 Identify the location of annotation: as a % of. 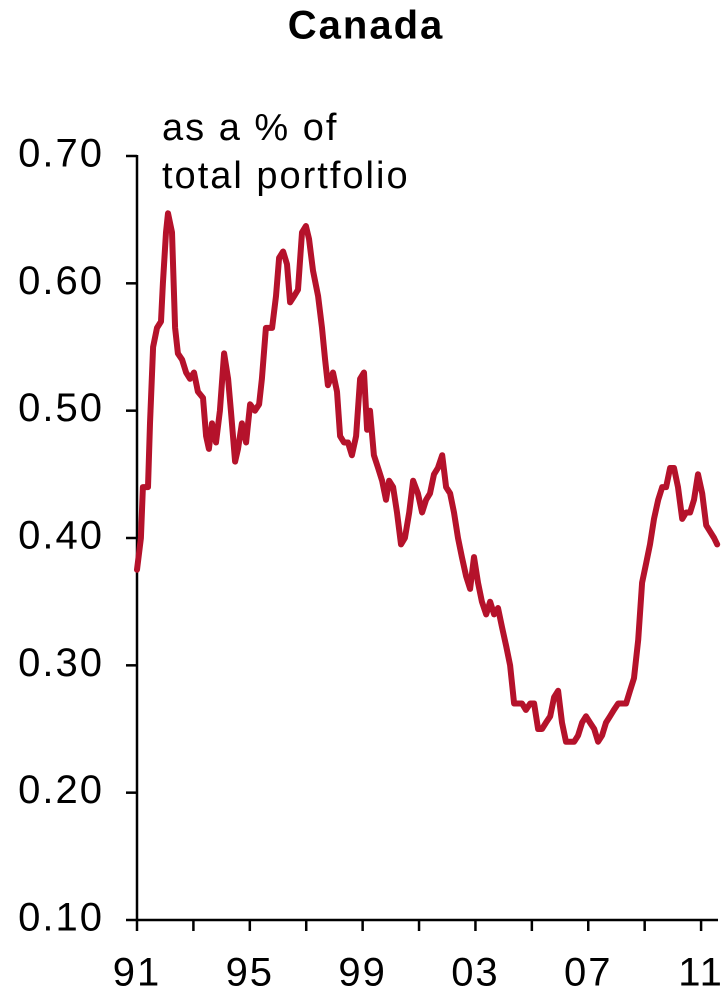
(250, 128).